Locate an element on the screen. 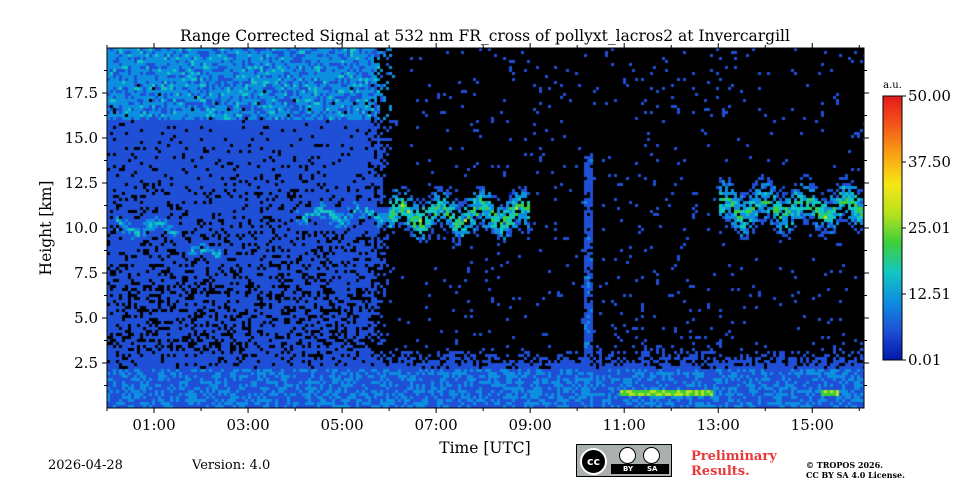 Image resolution: width=960 pixels, height=480 pixels. preliminary-line-2: Results. is located at coordinates (720, 471).